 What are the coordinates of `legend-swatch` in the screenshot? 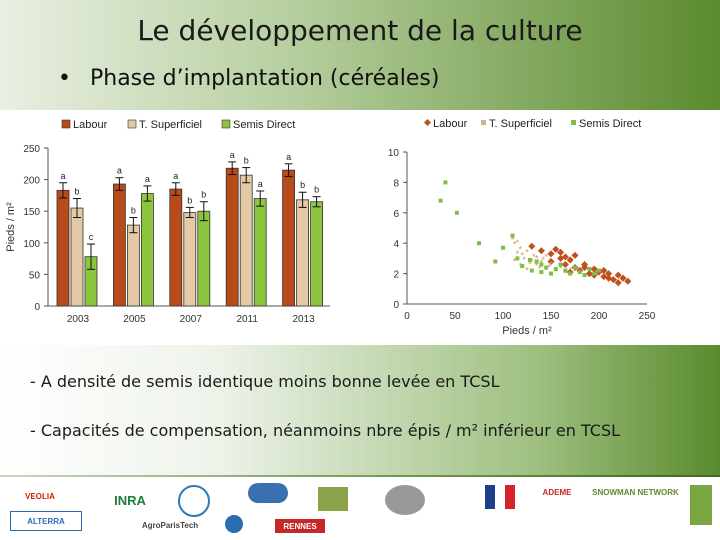 It's located at (132, 124).